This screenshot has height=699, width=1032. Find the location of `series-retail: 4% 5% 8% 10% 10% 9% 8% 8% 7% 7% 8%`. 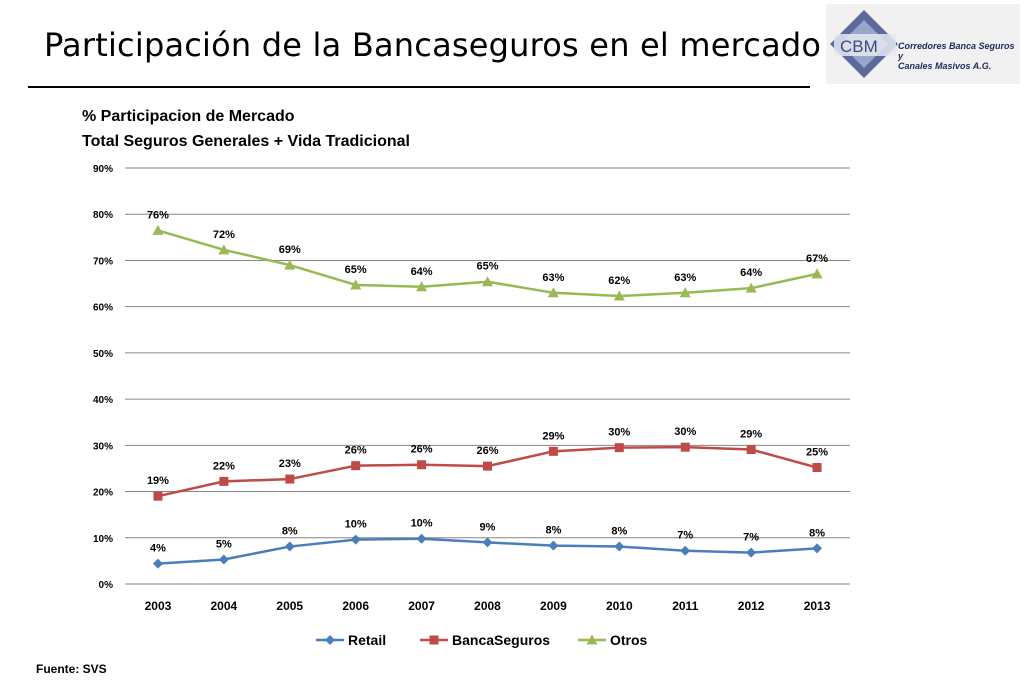

series-retail: 4% 5% 8% 10% 10% 9% 8% 8% 7% 7% 8% is located at coordinates (487, 543).